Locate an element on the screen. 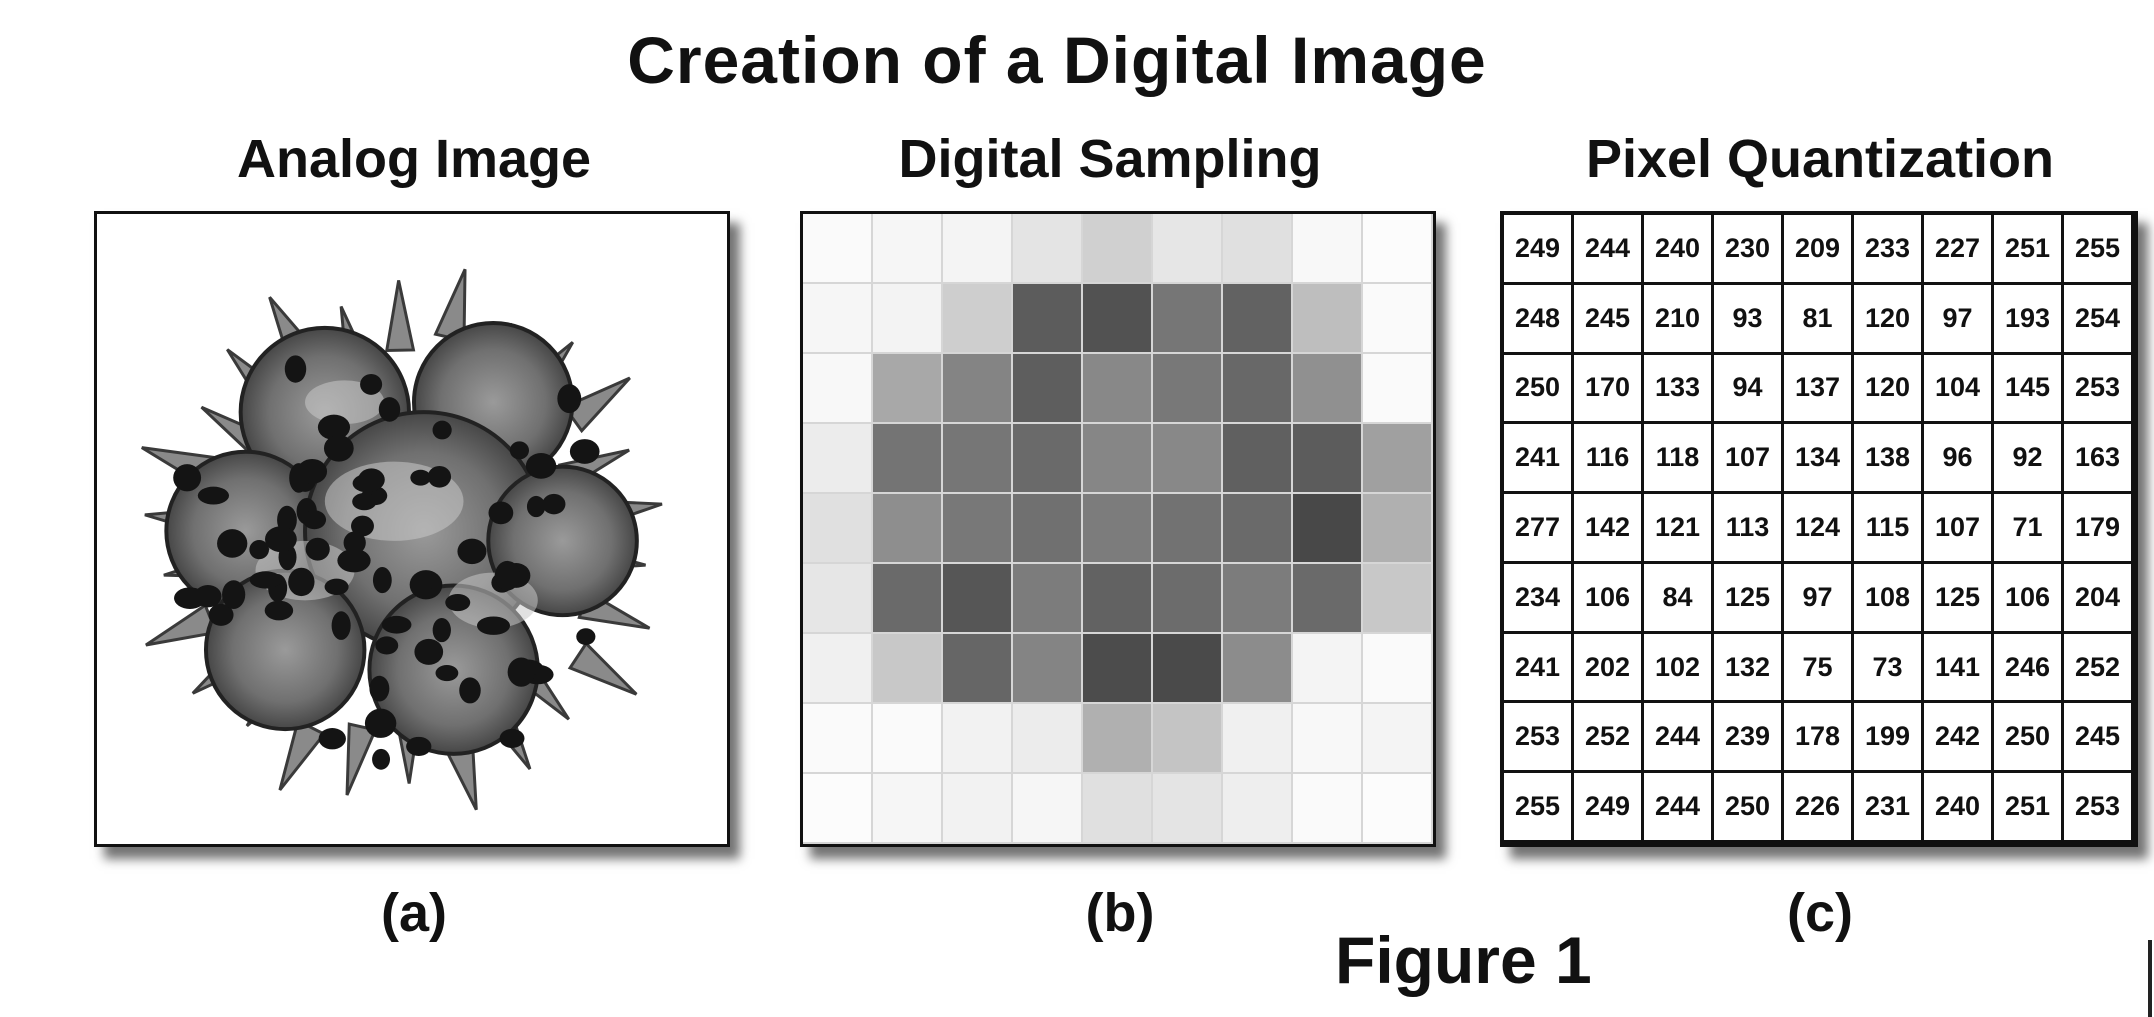 The width and height of the screenshot is (2154, 1017). pixel-value-cell: 115 is located at coordinates (1889, 529).